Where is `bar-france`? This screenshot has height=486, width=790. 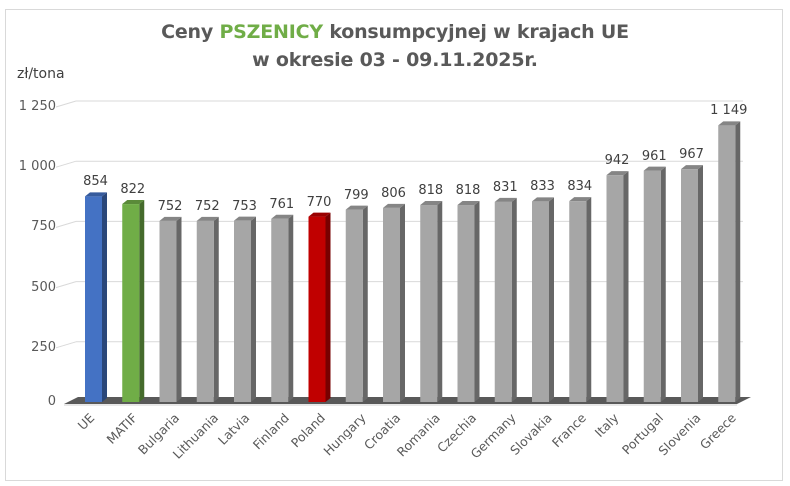 bar-france is located at coordinates (580, 299).